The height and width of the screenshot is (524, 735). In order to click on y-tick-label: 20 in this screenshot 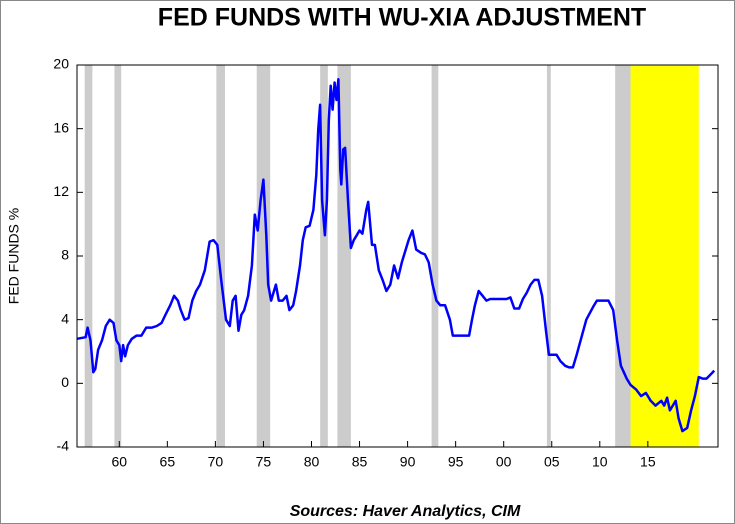, I will do `click(61, 64)`.